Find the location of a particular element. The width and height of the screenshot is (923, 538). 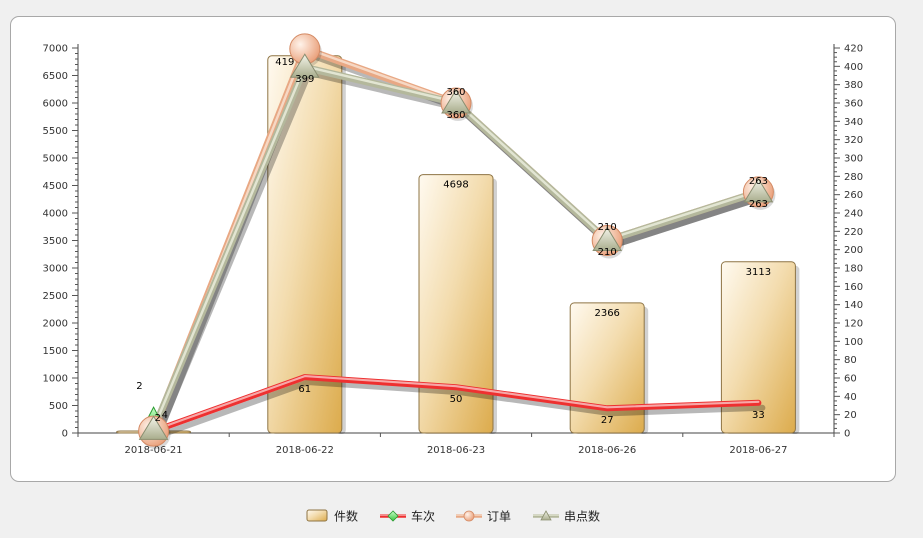

left-tick-label: 7000 is located at coordinates (55, 49).